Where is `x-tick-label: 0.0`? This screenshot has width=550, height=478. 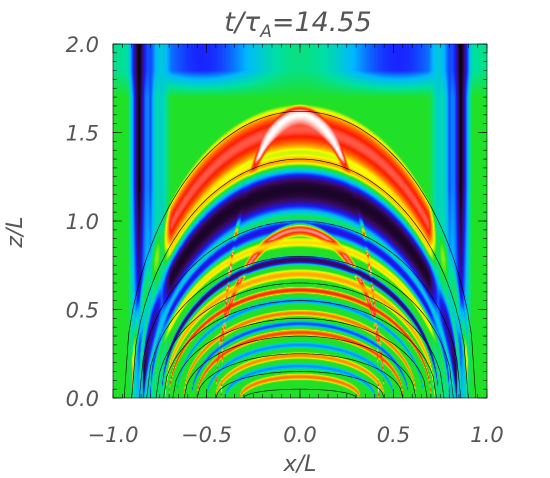 x-tick-label: 0.0 is located at coordinates (299, 435).